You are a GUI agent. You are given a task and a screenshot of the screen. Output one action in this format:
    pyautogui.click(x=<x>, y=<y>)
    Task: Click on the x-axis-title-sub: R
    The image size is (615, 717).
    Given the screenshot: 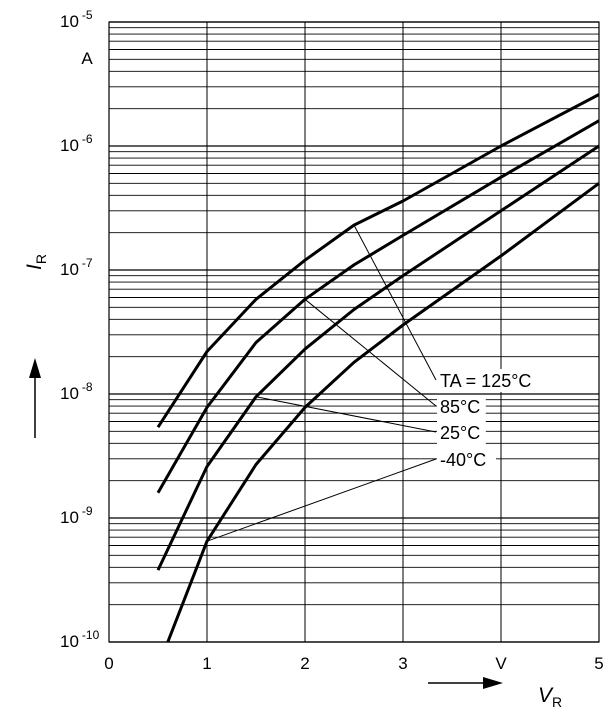 What is the action you would take?
    pyautogui.click(x=557, y=702)
    